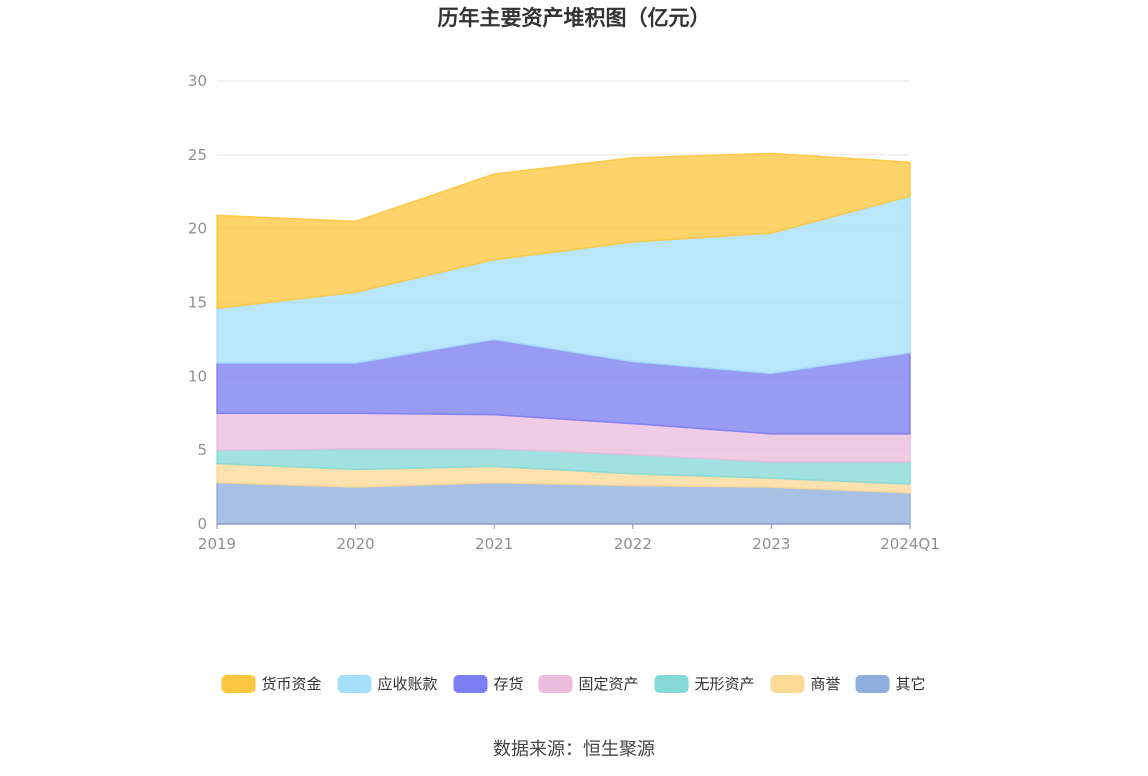 This screenshot has width=1148, height=776. I want to click on y-tick-label: 20, so click(197, 229).